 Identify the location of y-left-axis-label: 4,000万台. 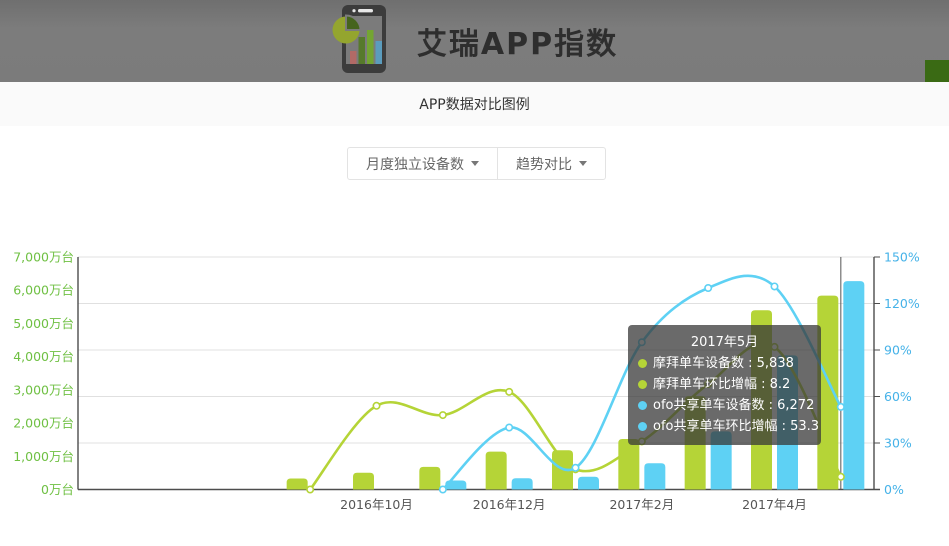
(43, 356).